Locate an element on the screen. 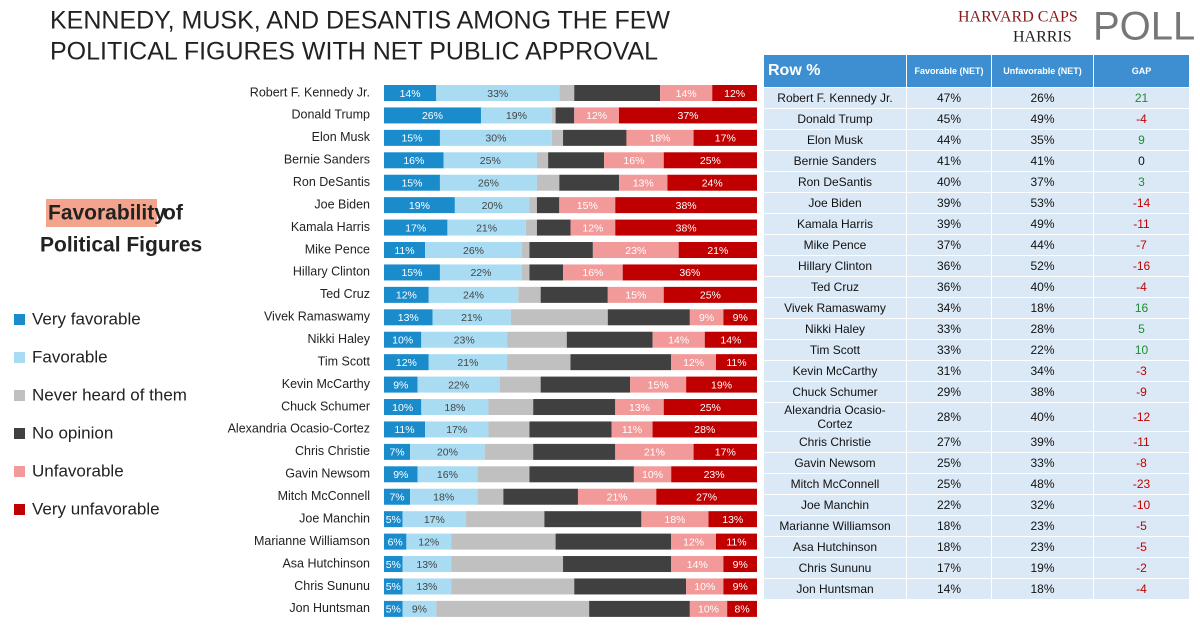 The width and height of the screenshot is (1200, 629). value-label: 18% is located at coordinates (443, 498).